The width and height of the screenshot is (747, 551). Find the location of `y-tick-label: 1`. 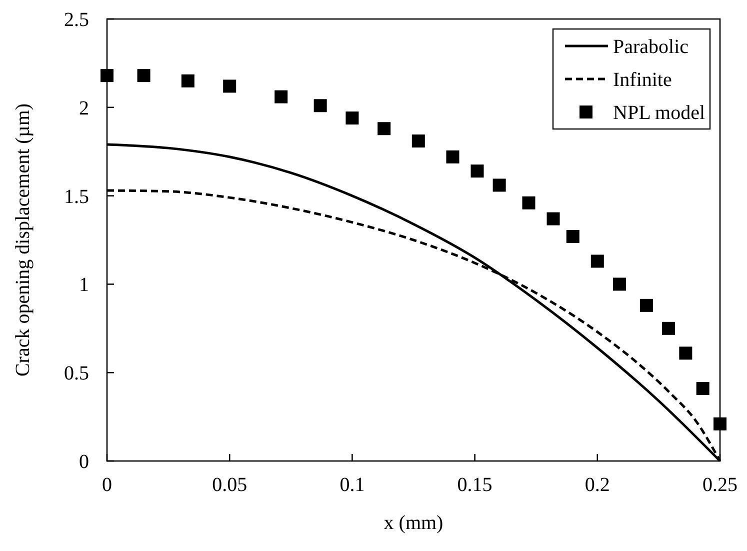

y-tick-label: 1 is located at coordinates (84, 285).